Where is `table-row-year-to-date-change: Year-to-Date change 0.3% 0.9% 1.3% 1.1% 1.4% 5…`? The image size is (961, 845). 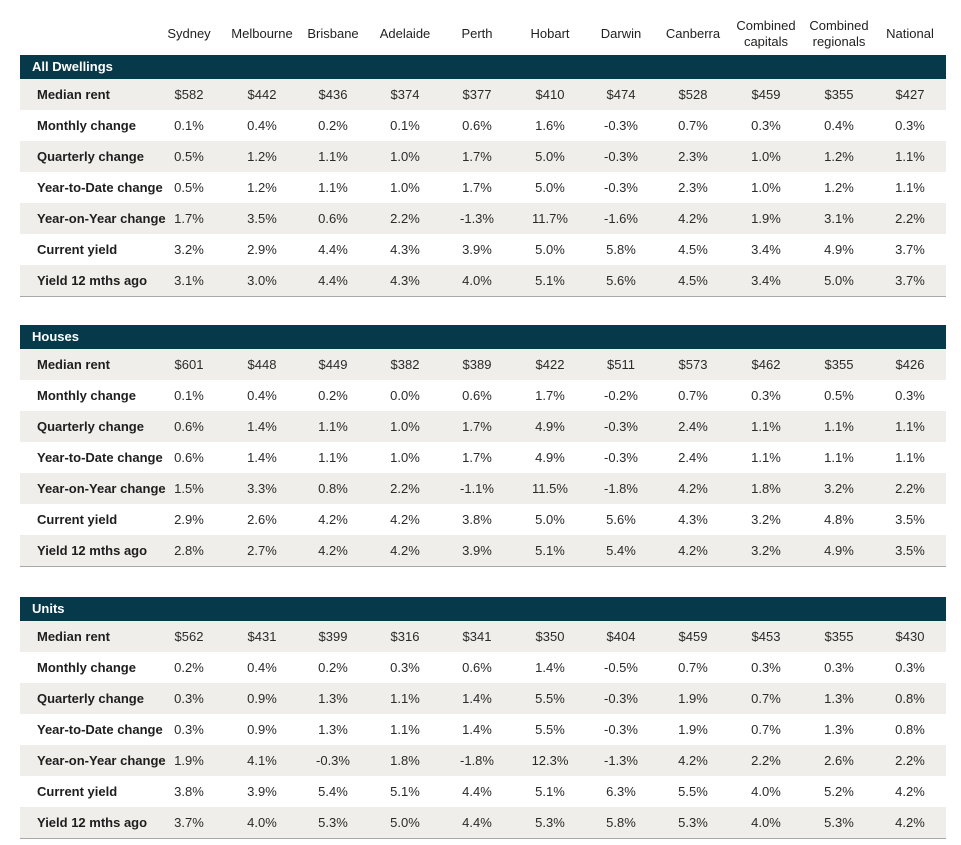
table-row-year-to-date-change: Year-to-Date change 0.3% 0.9% 1.3% 1.1% 1.4% 5… is located at coordinates (483, 729).